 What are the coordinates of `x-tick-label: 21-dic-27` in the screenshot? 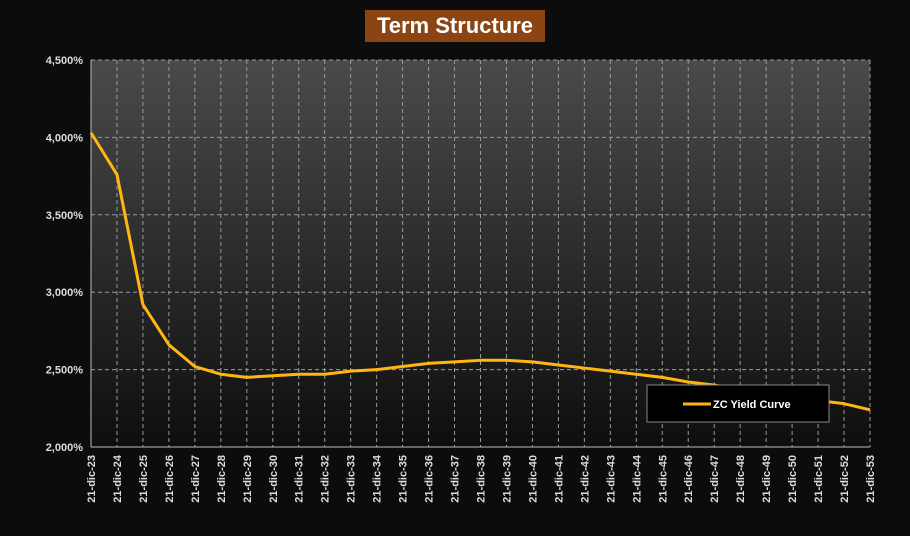 It's located at (196, 479).